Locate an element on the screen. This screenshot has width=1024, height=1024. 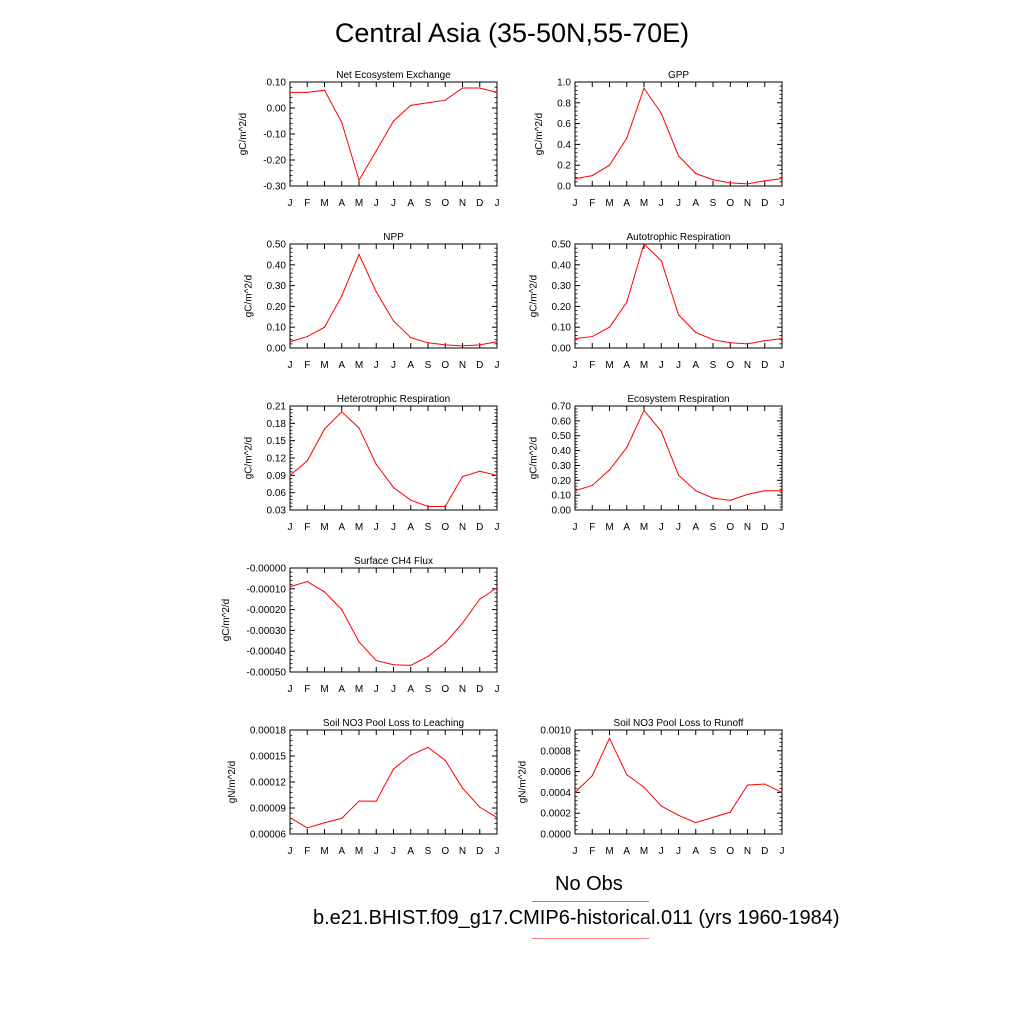
y-tick-label: 0.0002 is located at coordinates (555, 814).